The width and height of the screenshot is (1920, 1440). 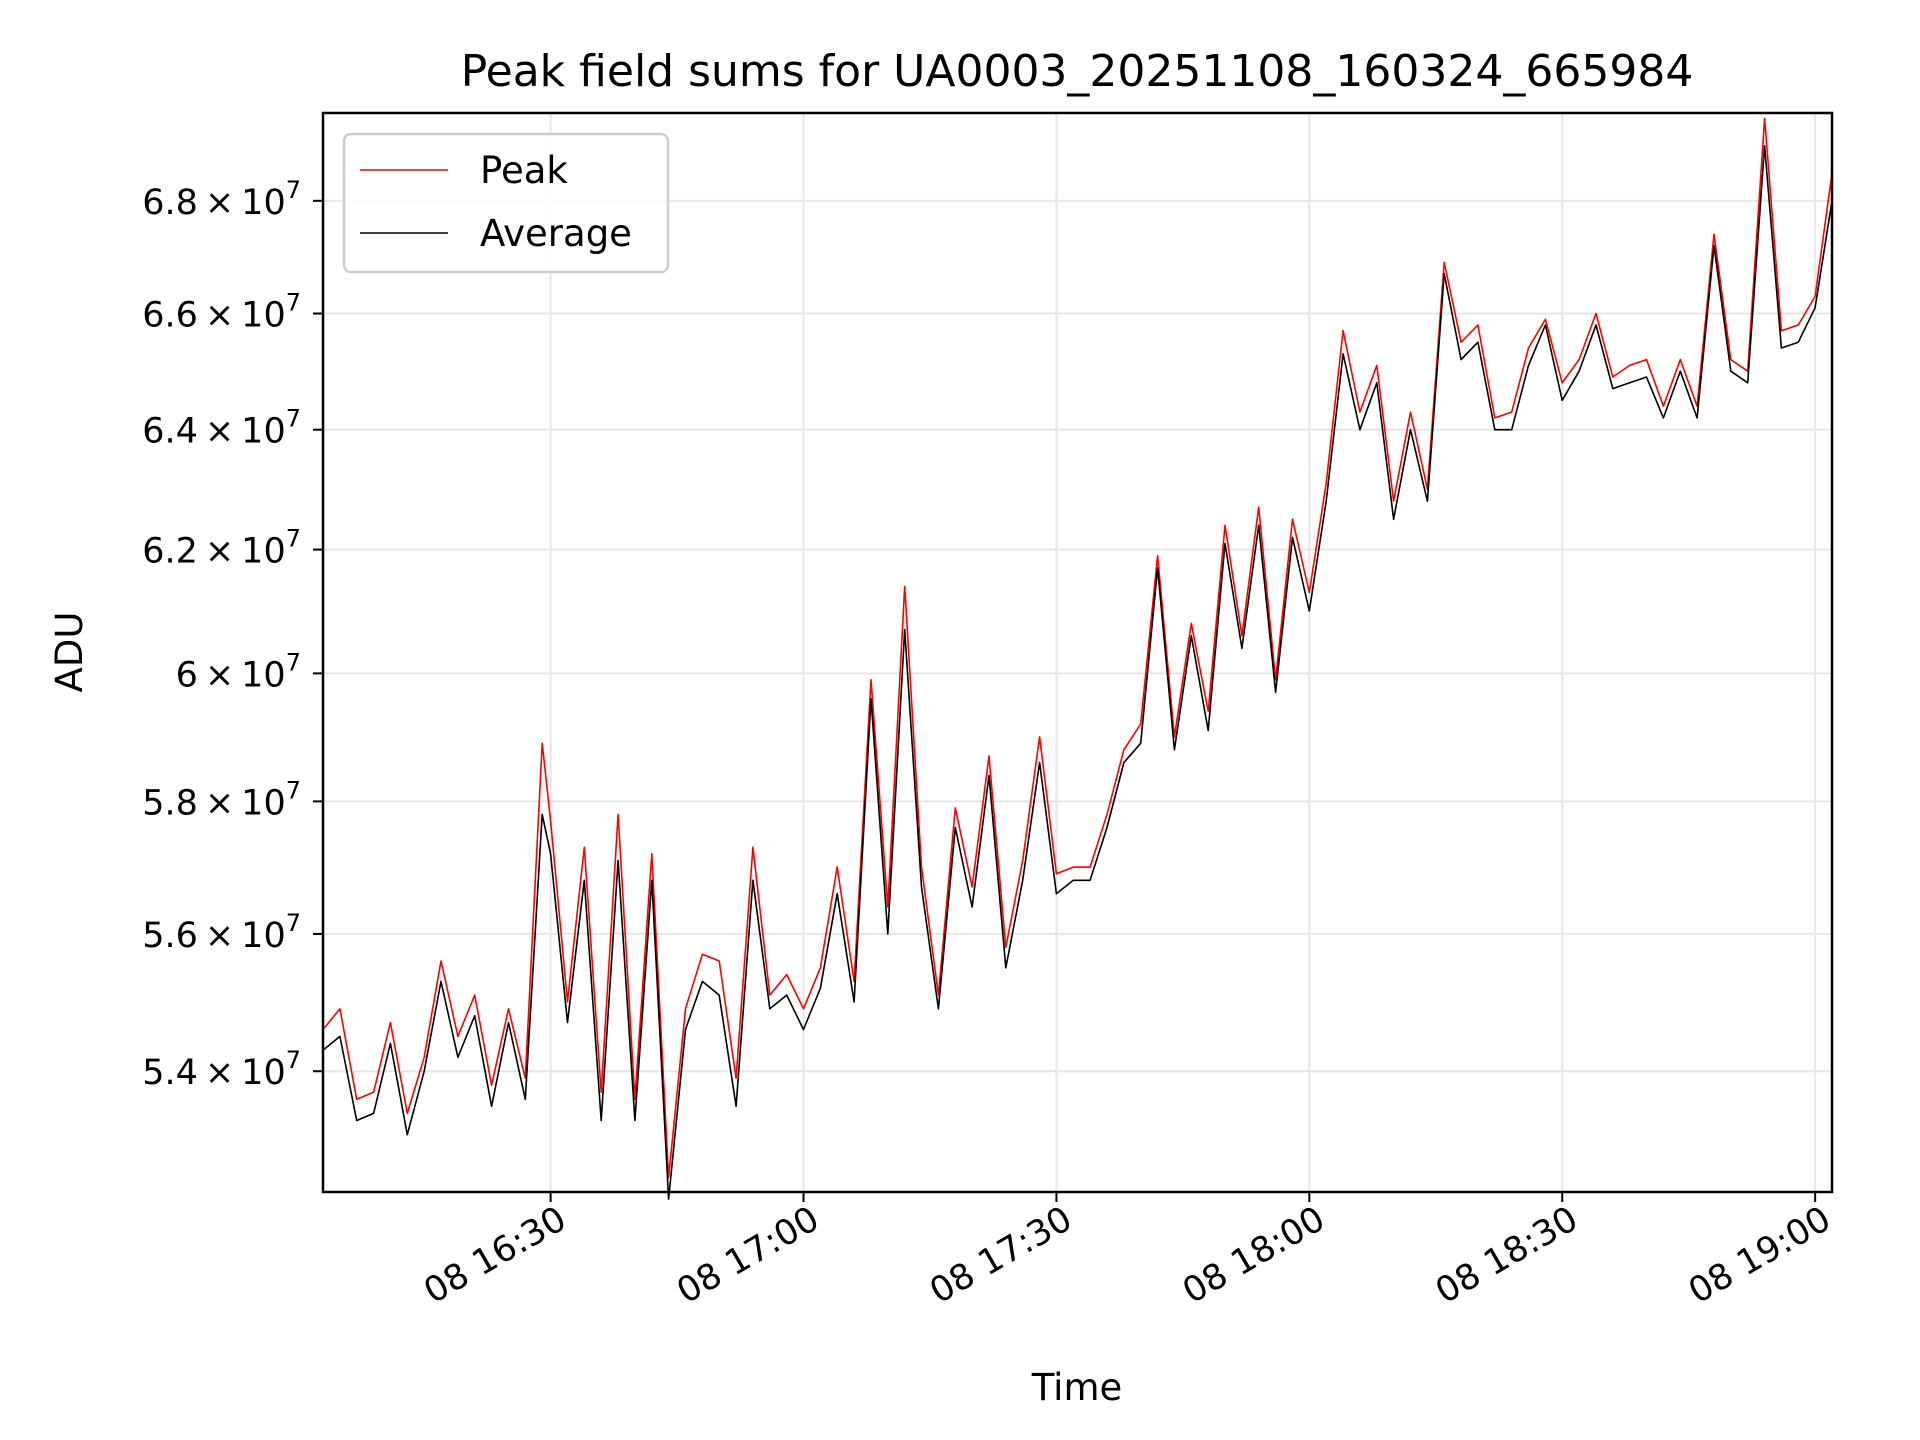 What do you see at coordinates (524, 170) in the screenshot?
I see `legend-label-peak: Peak` at bounding box center [524, 170].